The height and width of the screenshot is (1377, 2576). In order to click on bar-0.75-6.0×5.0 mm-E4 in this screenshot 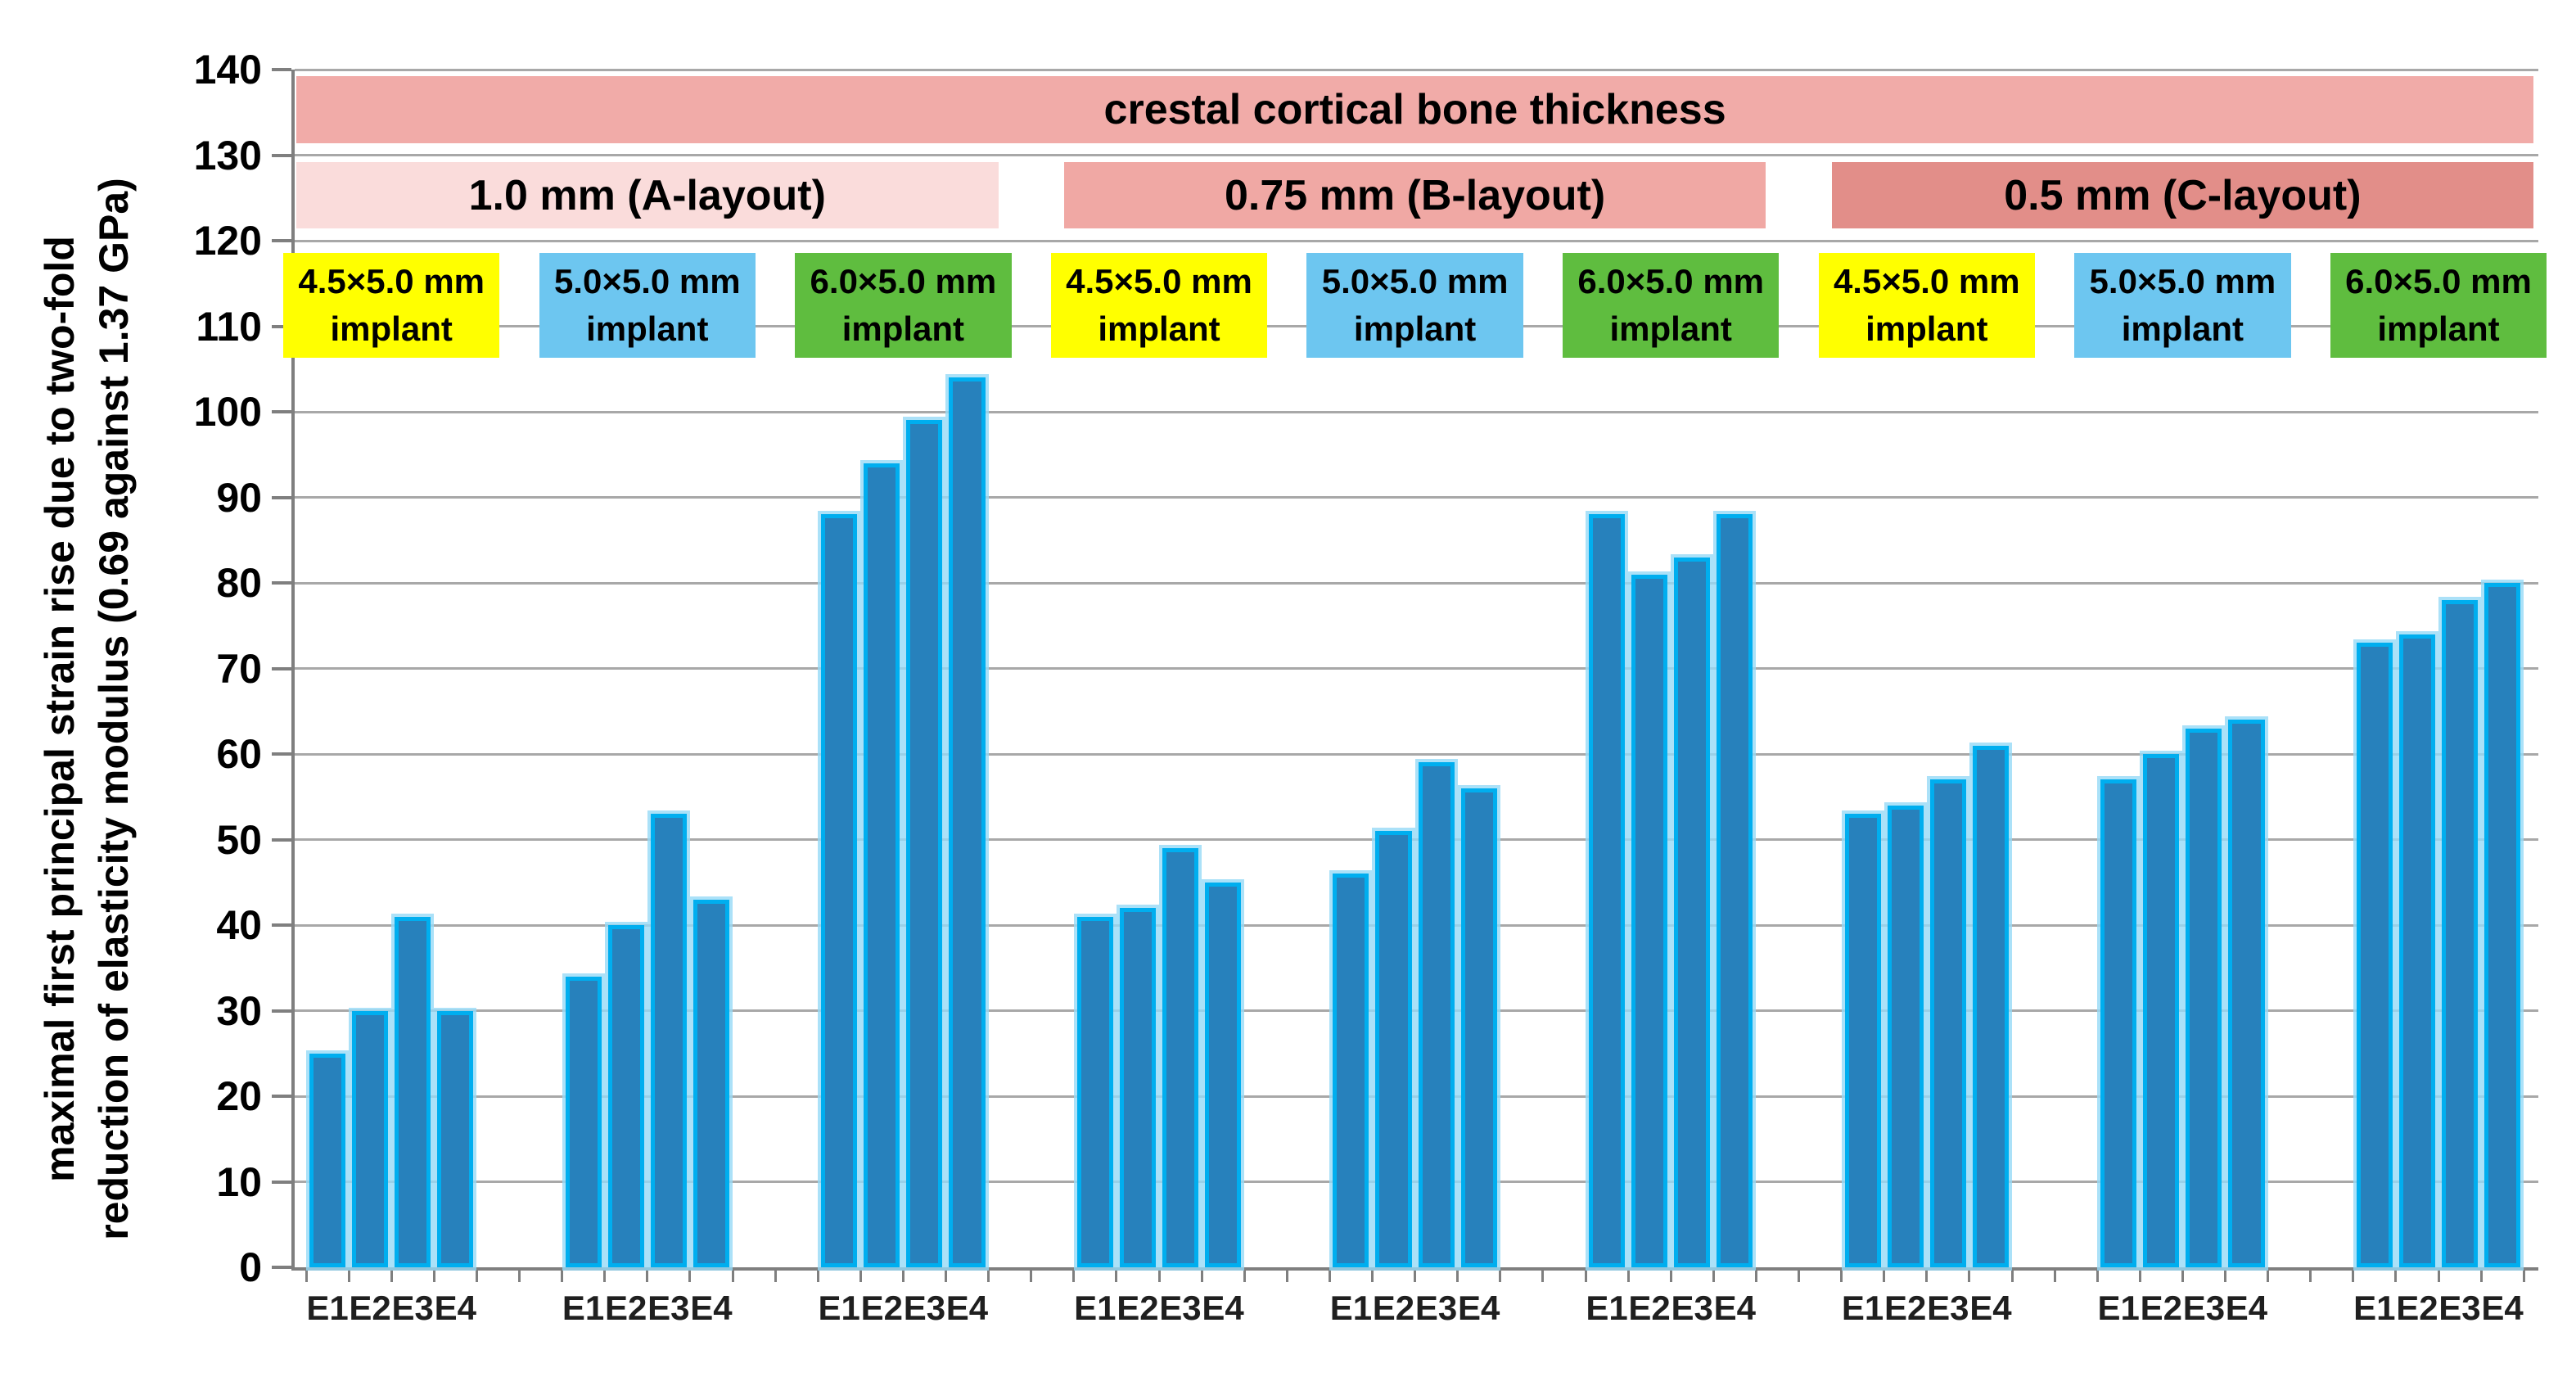, I will do `click(1735, 890)`.